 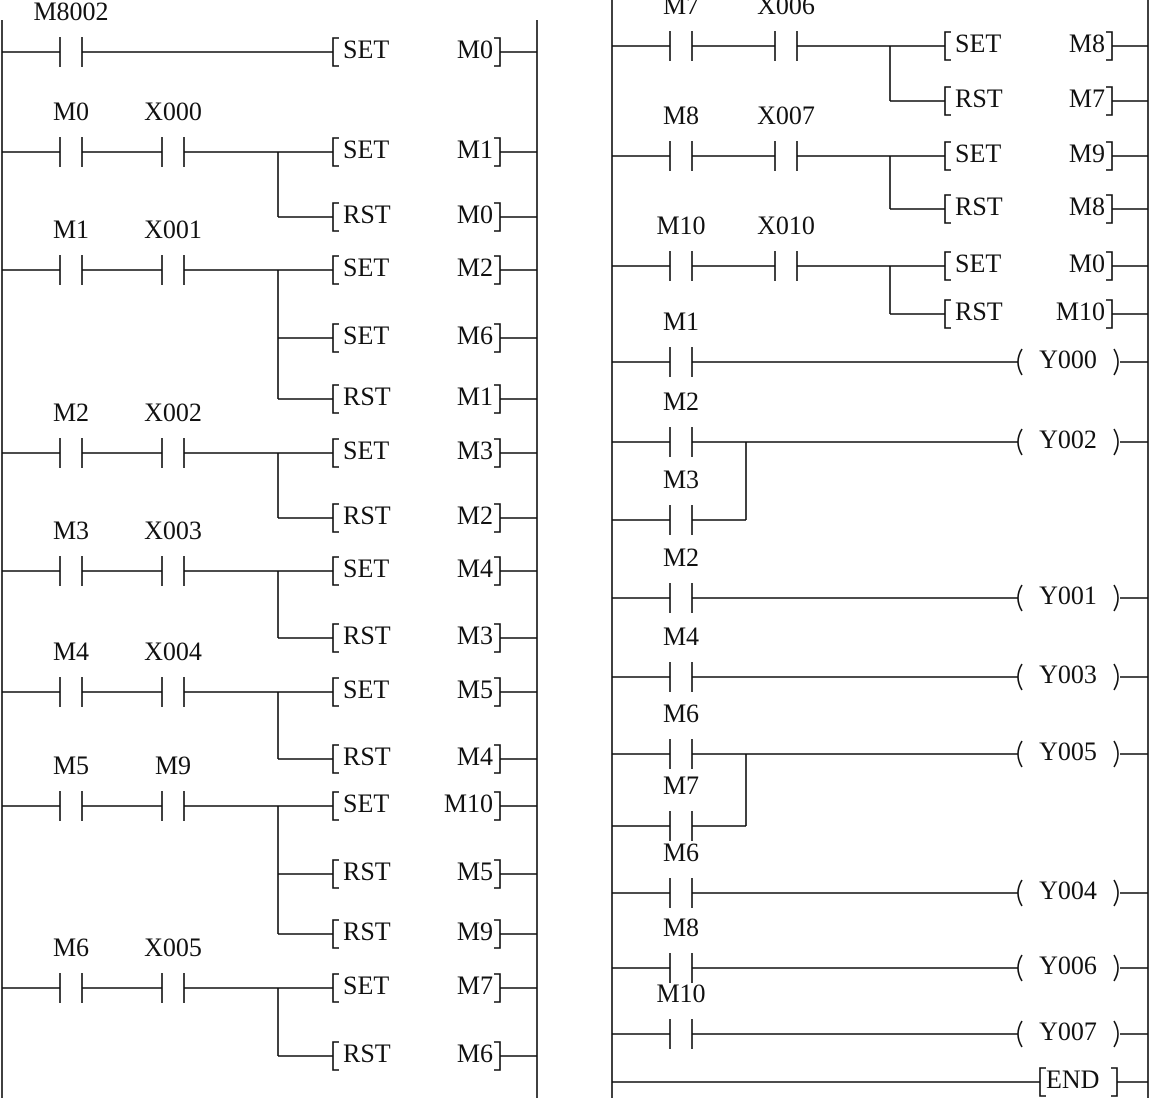 What do you see at coordinates (475, 1053) in the screenshot?
I see `operand: M6` at bounding box center [475, 1053].